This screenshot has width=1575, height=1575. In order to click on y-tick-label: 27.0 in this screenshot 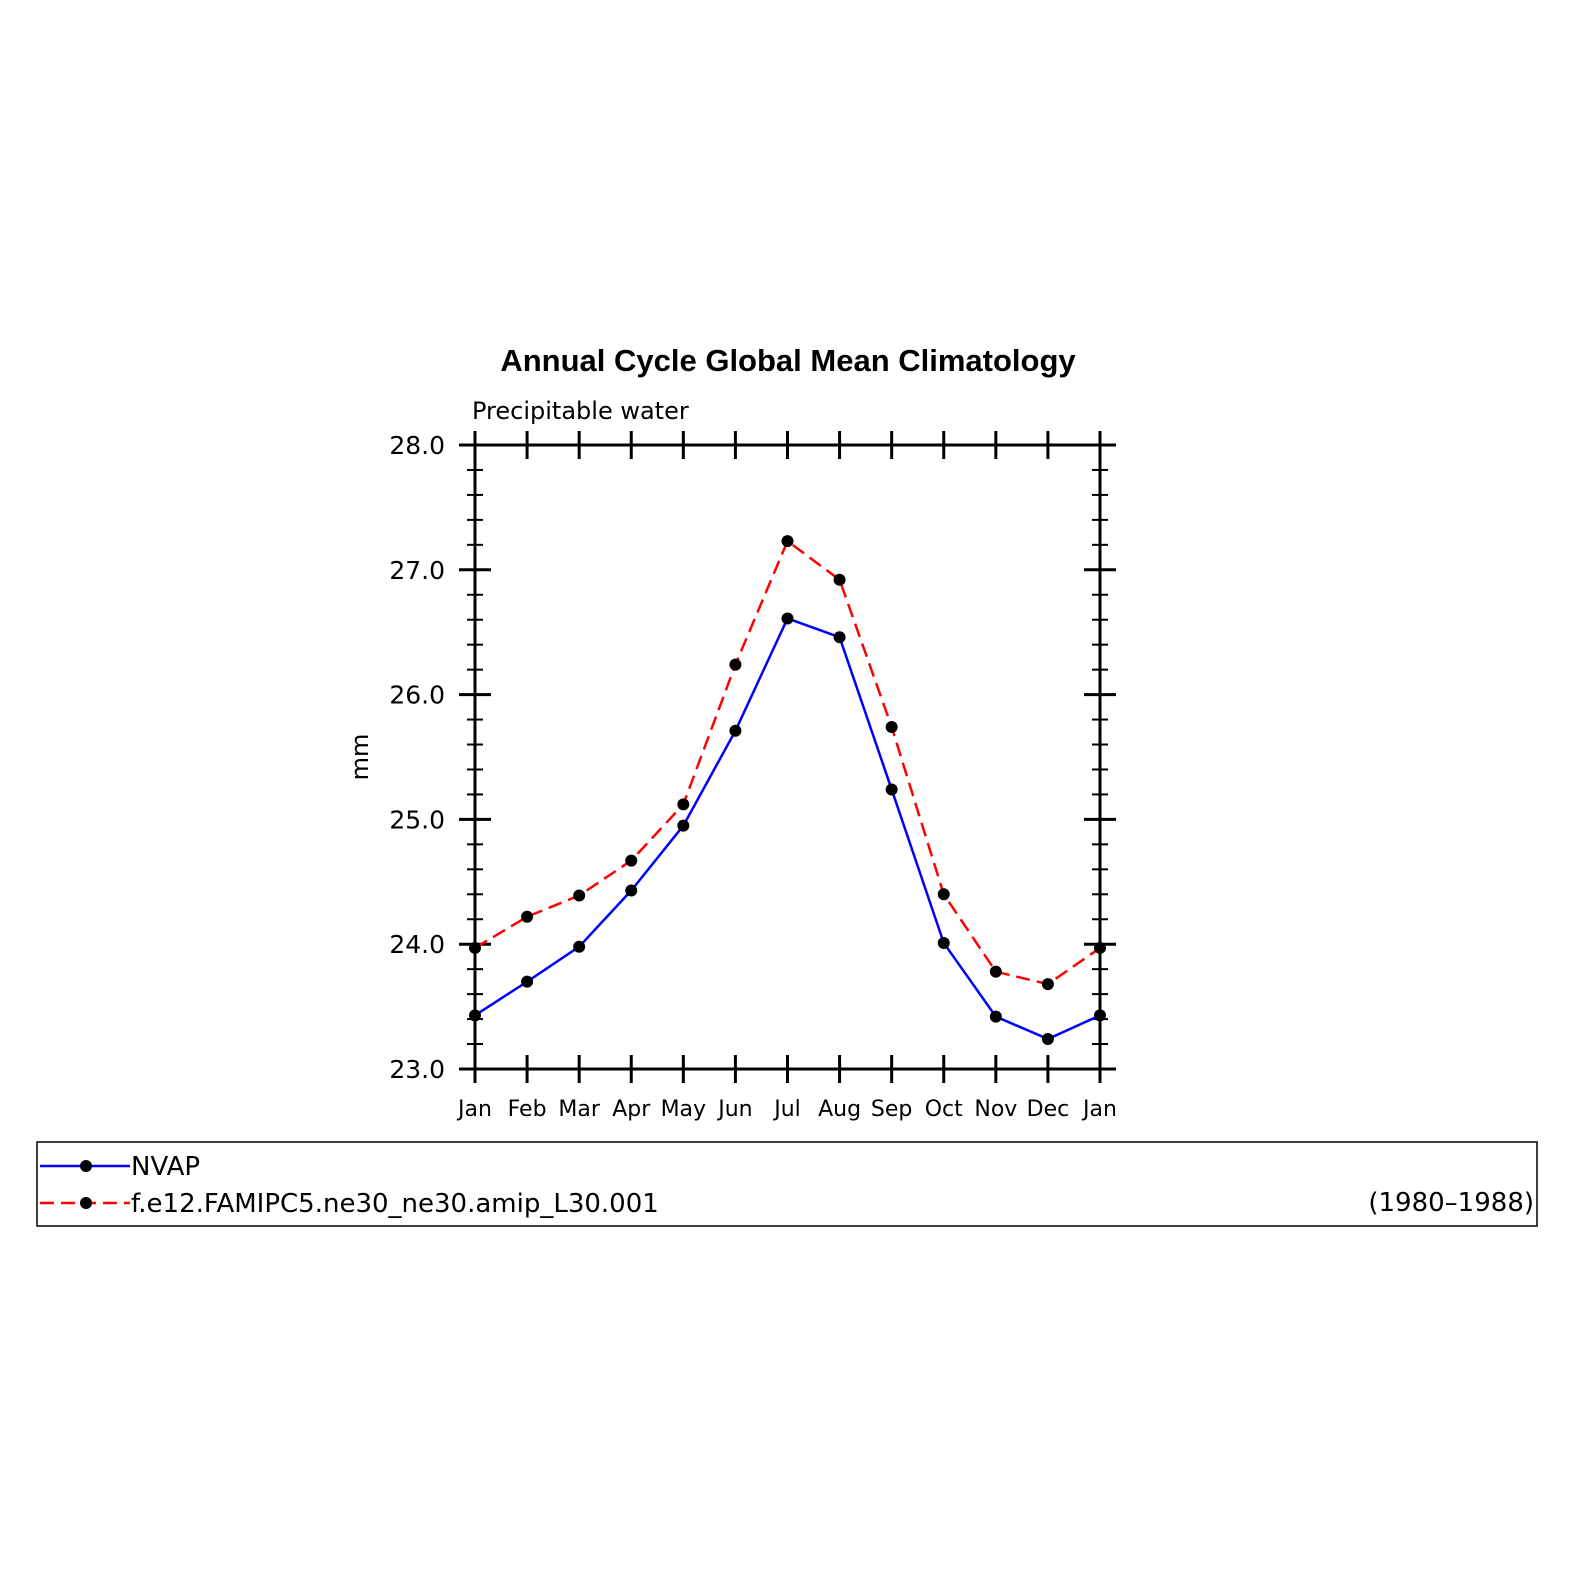, I will do `click(417, 570)`.